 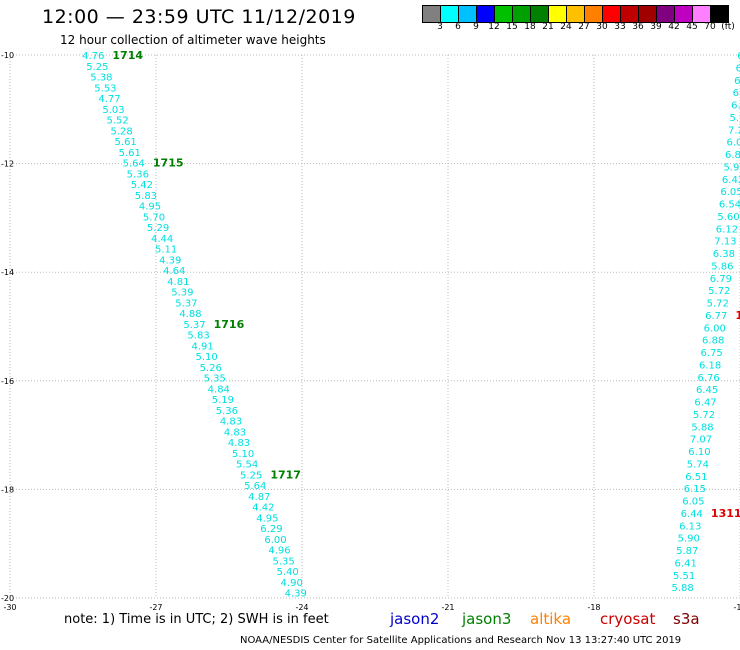 What do you see at coordinates (239, 443) in the screenshot?
I see `data-label: 4.83` at bounding box center [239, 443].